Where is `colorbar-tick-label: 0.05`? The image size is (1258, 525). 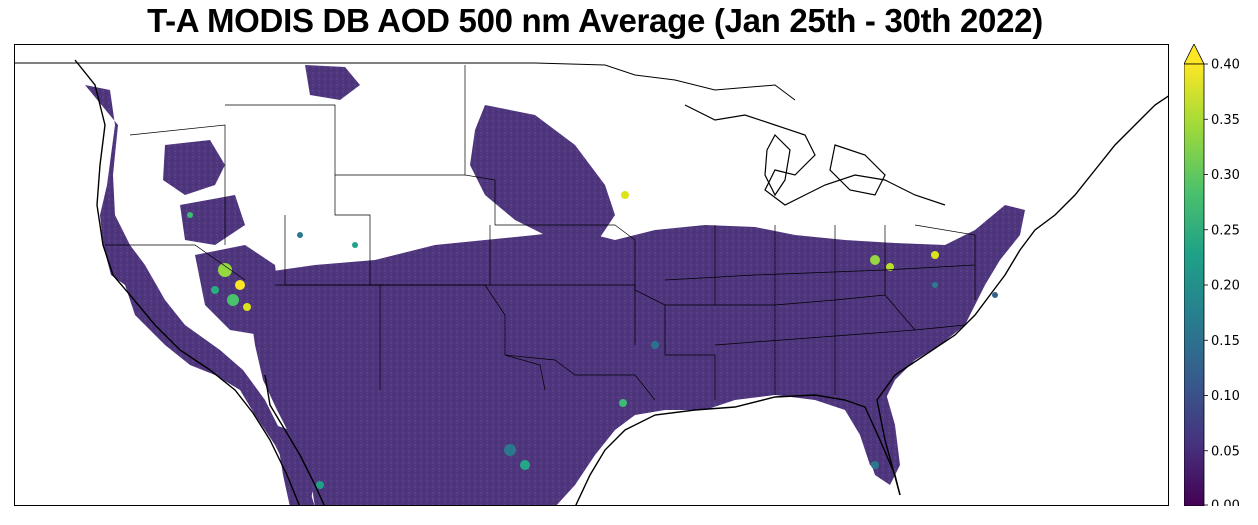
colorbar-tick-label: 0.05 is located at coordinates (1225, 451).